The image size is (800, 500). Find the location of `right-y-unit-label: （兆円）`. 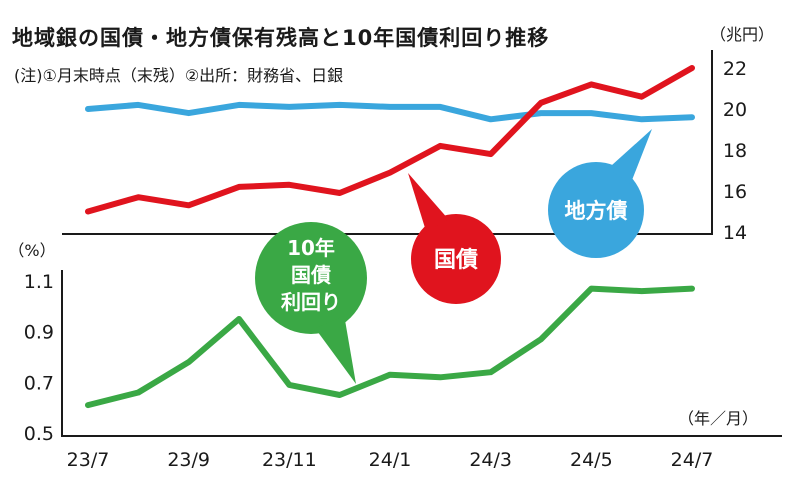

right-y-unit-label: （兆円） is located at coordinates (742, 34).